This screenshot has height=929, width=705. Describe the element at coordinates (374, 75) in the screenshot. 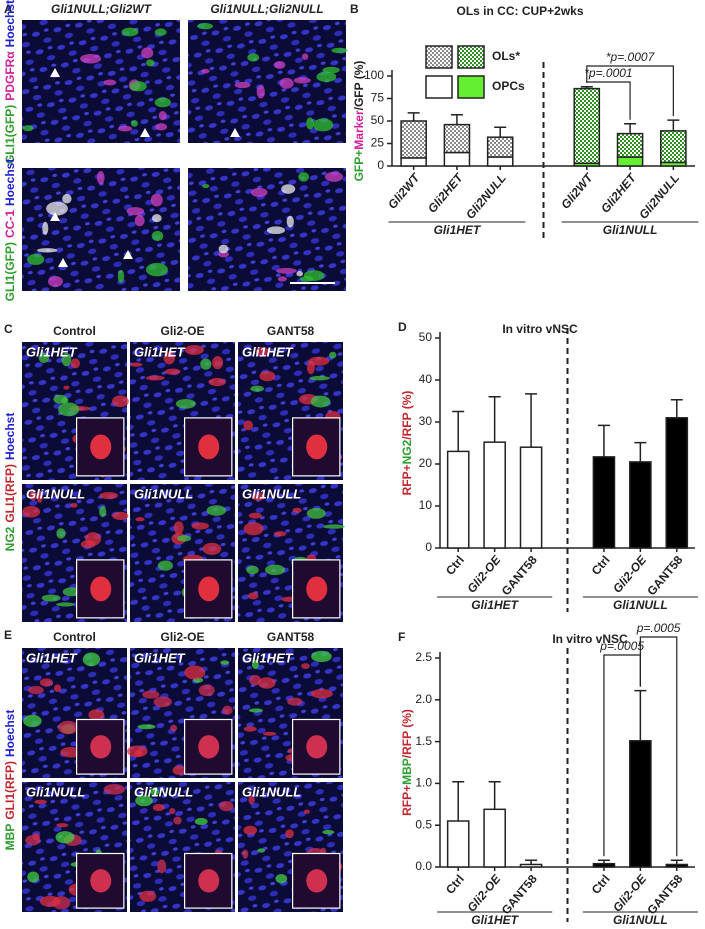

I see `y-tick-label: 100` at that location.